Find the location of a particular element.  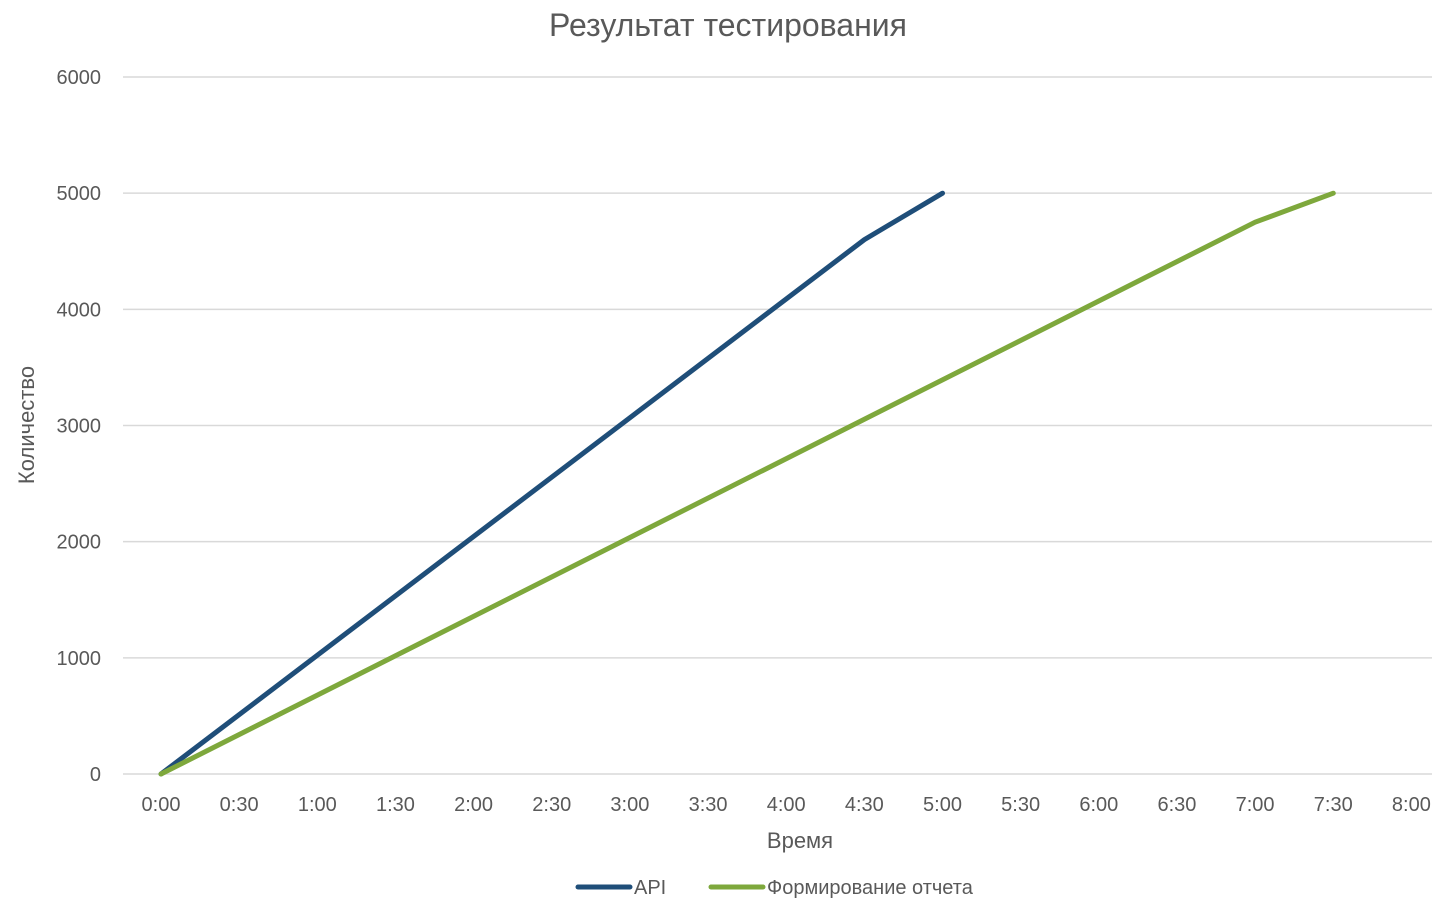

legend: API Формирование отчета is located at coordinates (774, 888).